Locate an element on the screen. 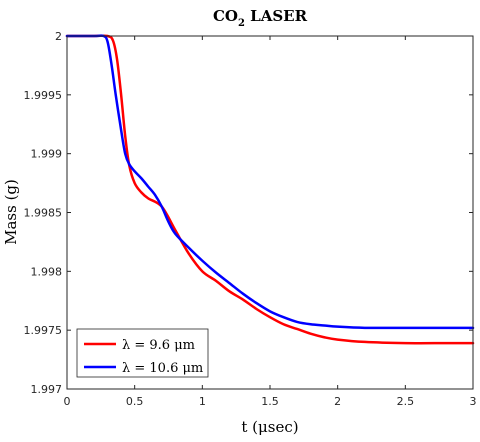 The height and width of the screenshot is (442, 480). x-tick-label: 3 is located at coordinates (473, 401).